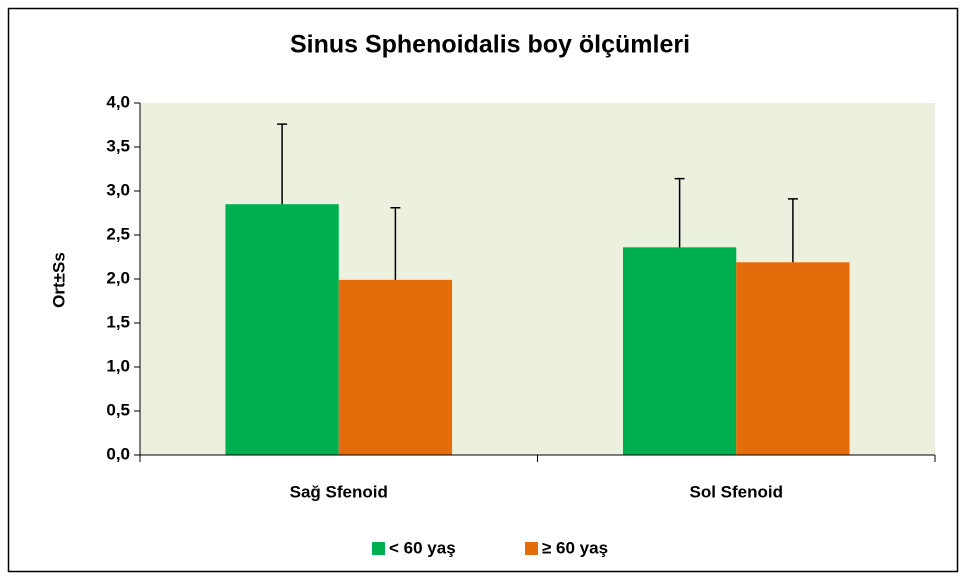  What do you see at coordinates (118, 453) in the screenshot?
I see `y-tick-label: 0,0` at bounding box center [118, 453].